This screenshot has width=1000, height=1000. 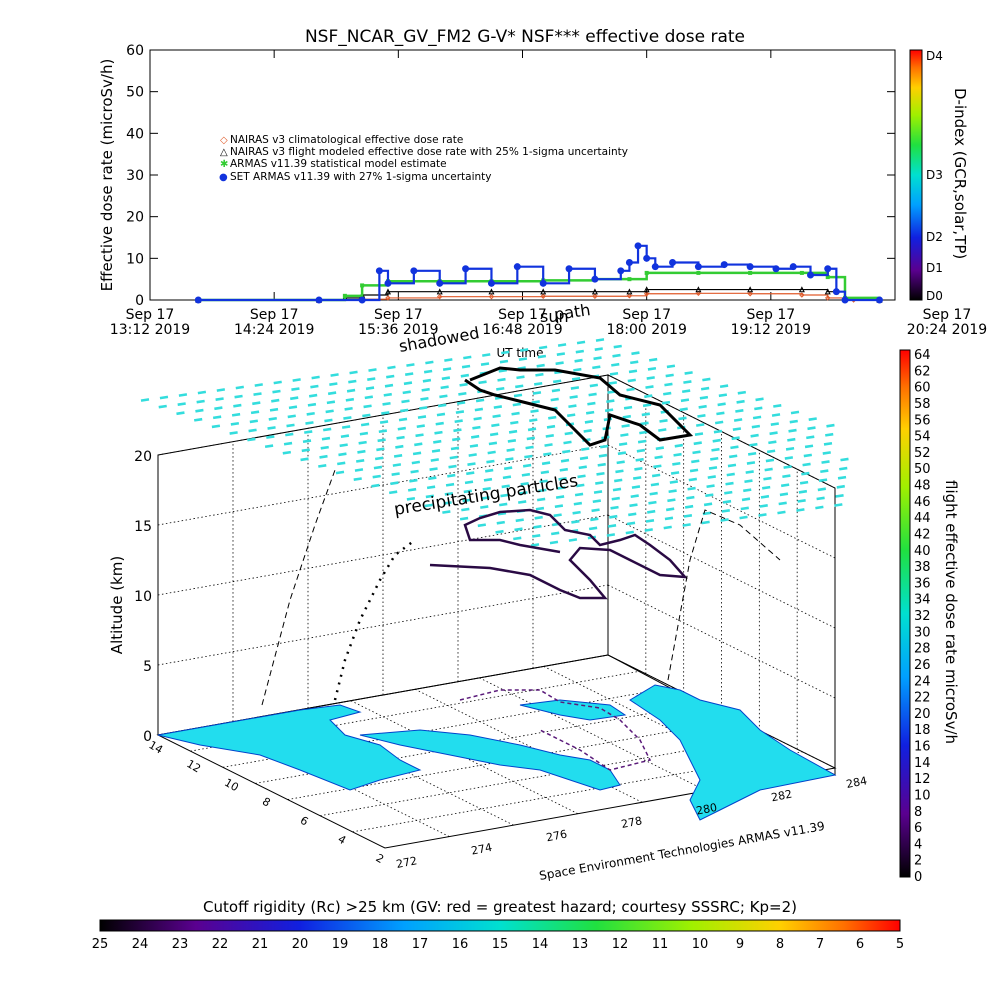 I want to click on dose-rate-tick-label: 44, so click(x=922, y=518).